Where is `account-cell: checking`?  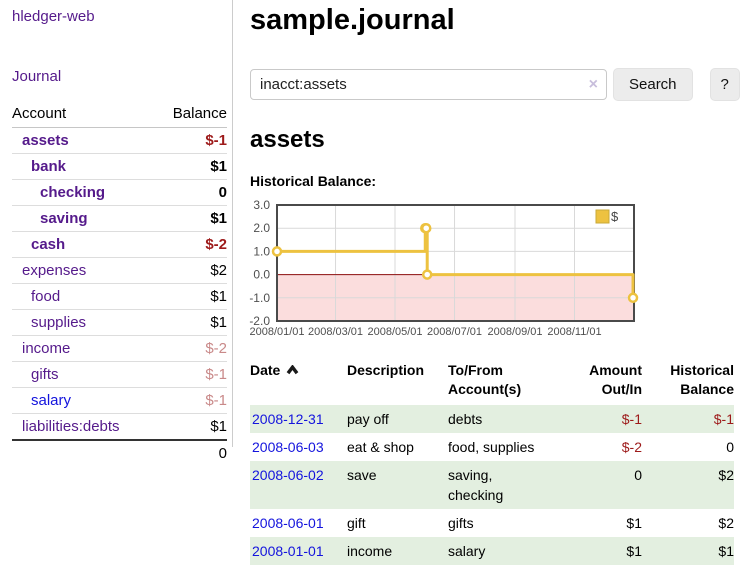 account-cell: checking is located at coordinates (83, 193).